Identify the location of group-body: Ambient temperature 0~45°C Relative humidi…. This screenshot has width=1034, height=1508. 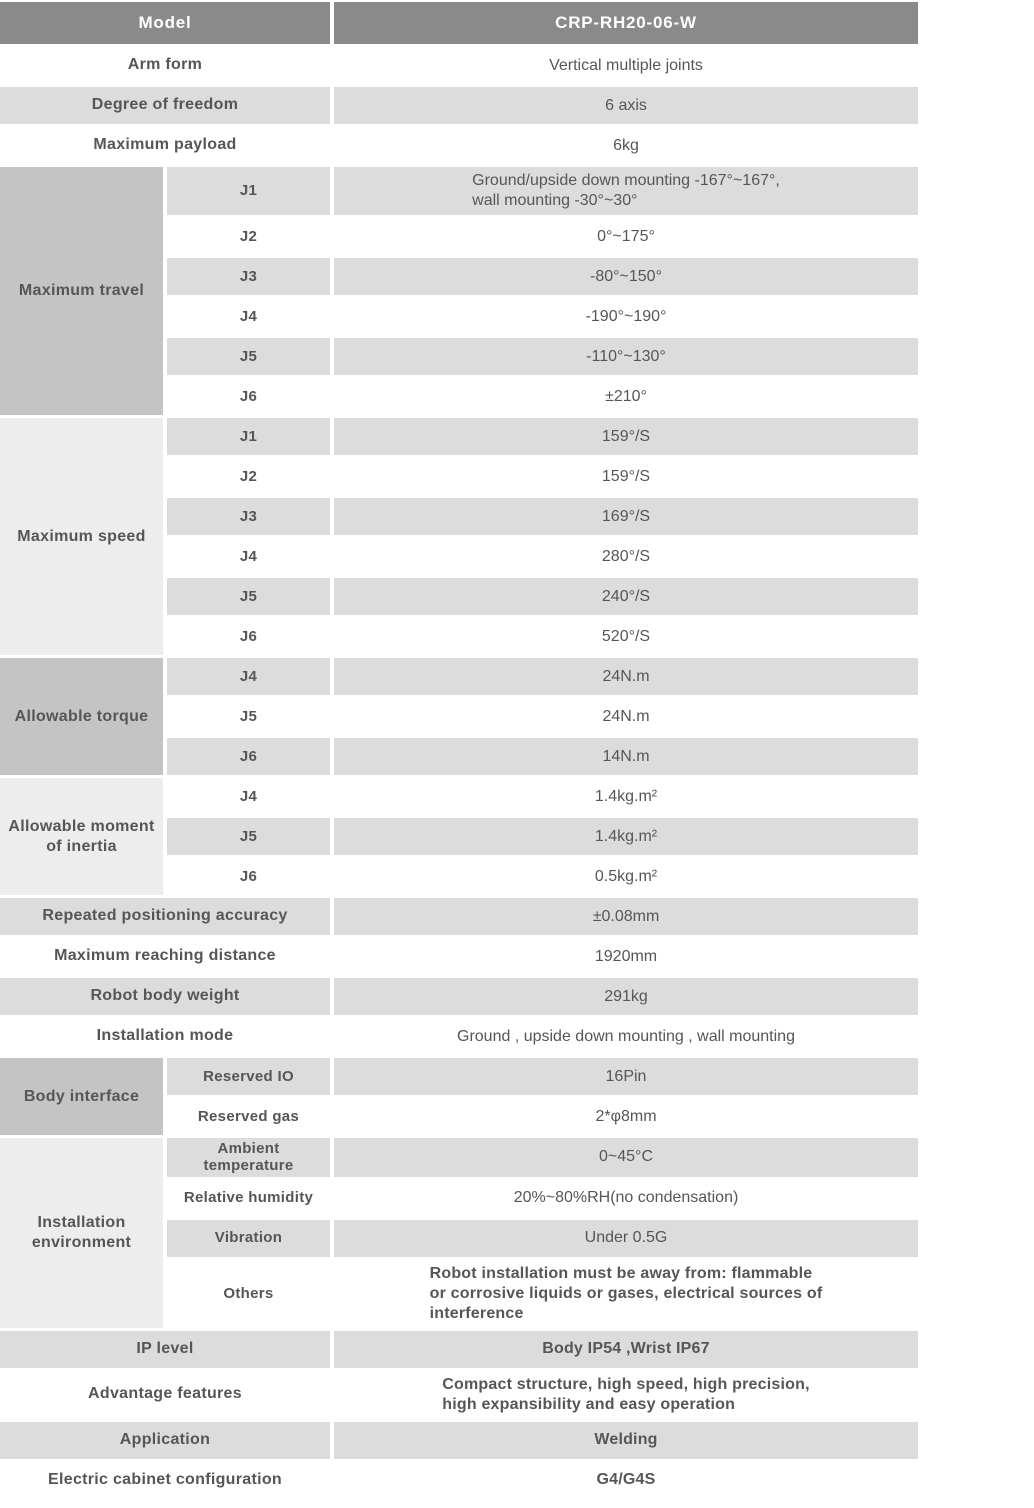
(542, 1233).